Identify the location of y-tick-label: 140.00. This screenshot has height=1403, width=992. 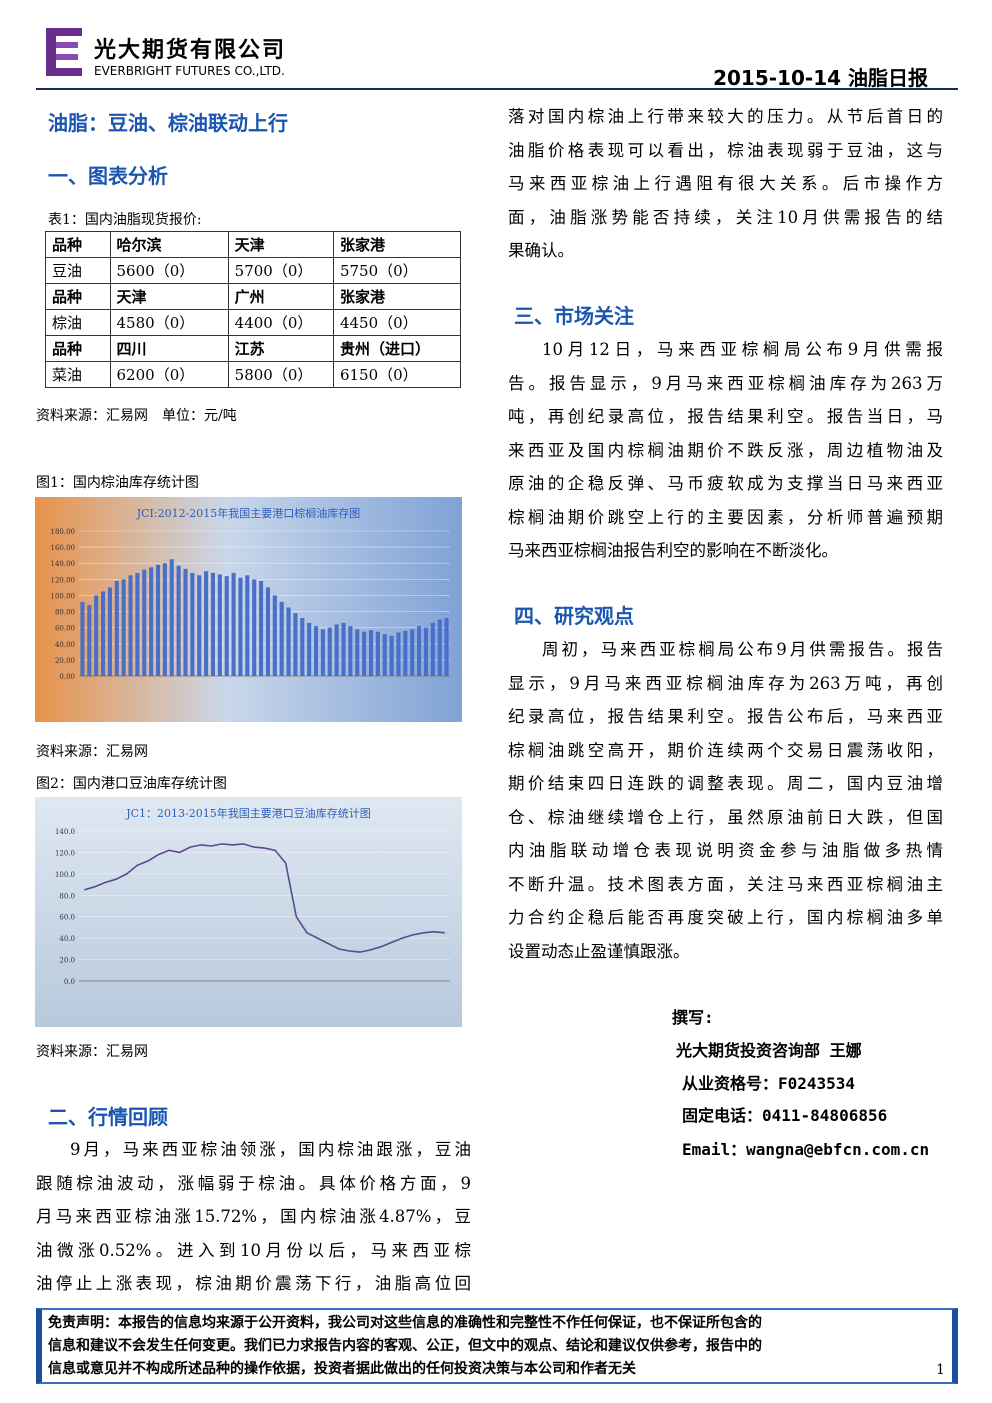
(63, 564).